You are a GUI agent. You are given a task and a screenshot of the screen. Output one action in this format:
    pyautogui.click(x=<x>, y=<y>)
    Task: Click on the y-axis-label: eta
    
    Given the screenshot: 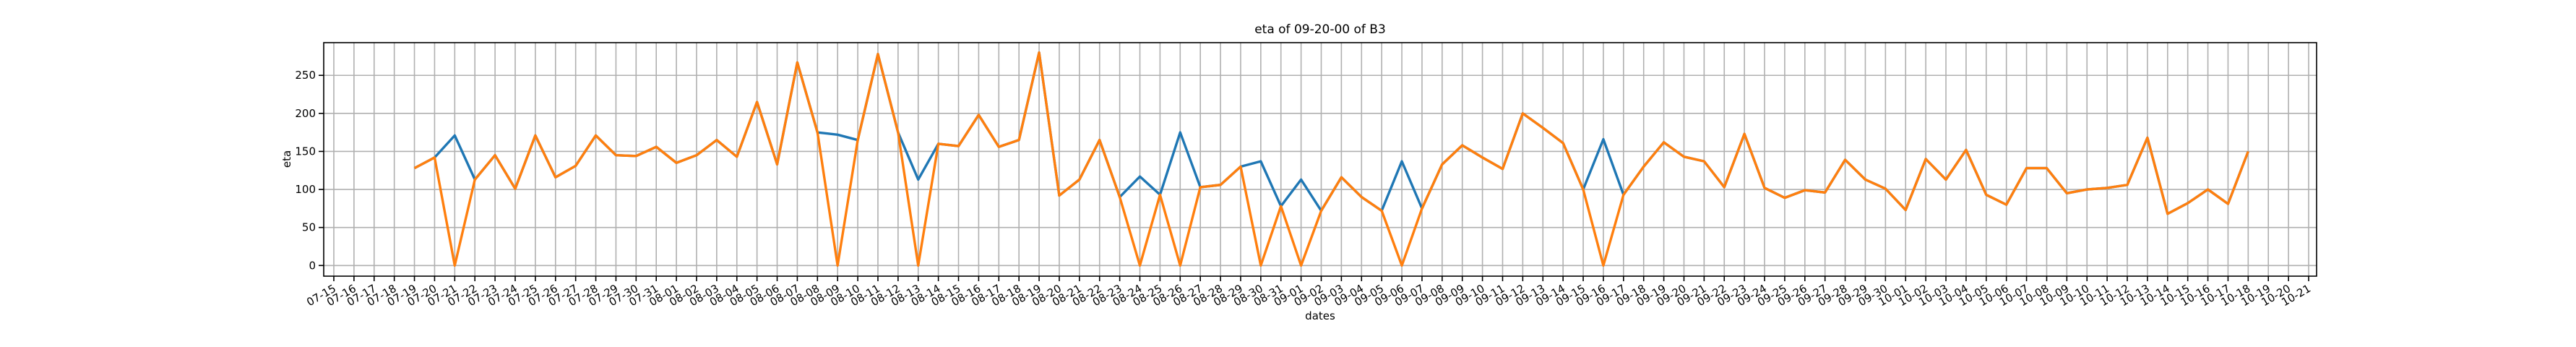 What is the action you would take?
    pyautogui.click(x=286, y=159)
    